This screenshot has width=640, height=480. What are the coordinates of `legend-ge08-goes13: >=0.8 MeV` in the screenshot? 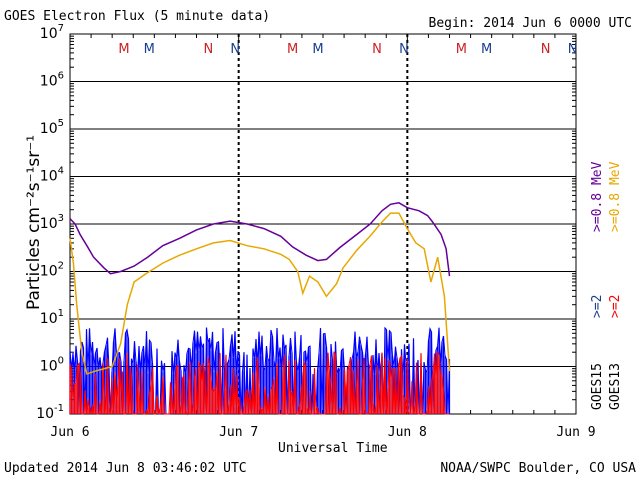 It's located at (615, 196).